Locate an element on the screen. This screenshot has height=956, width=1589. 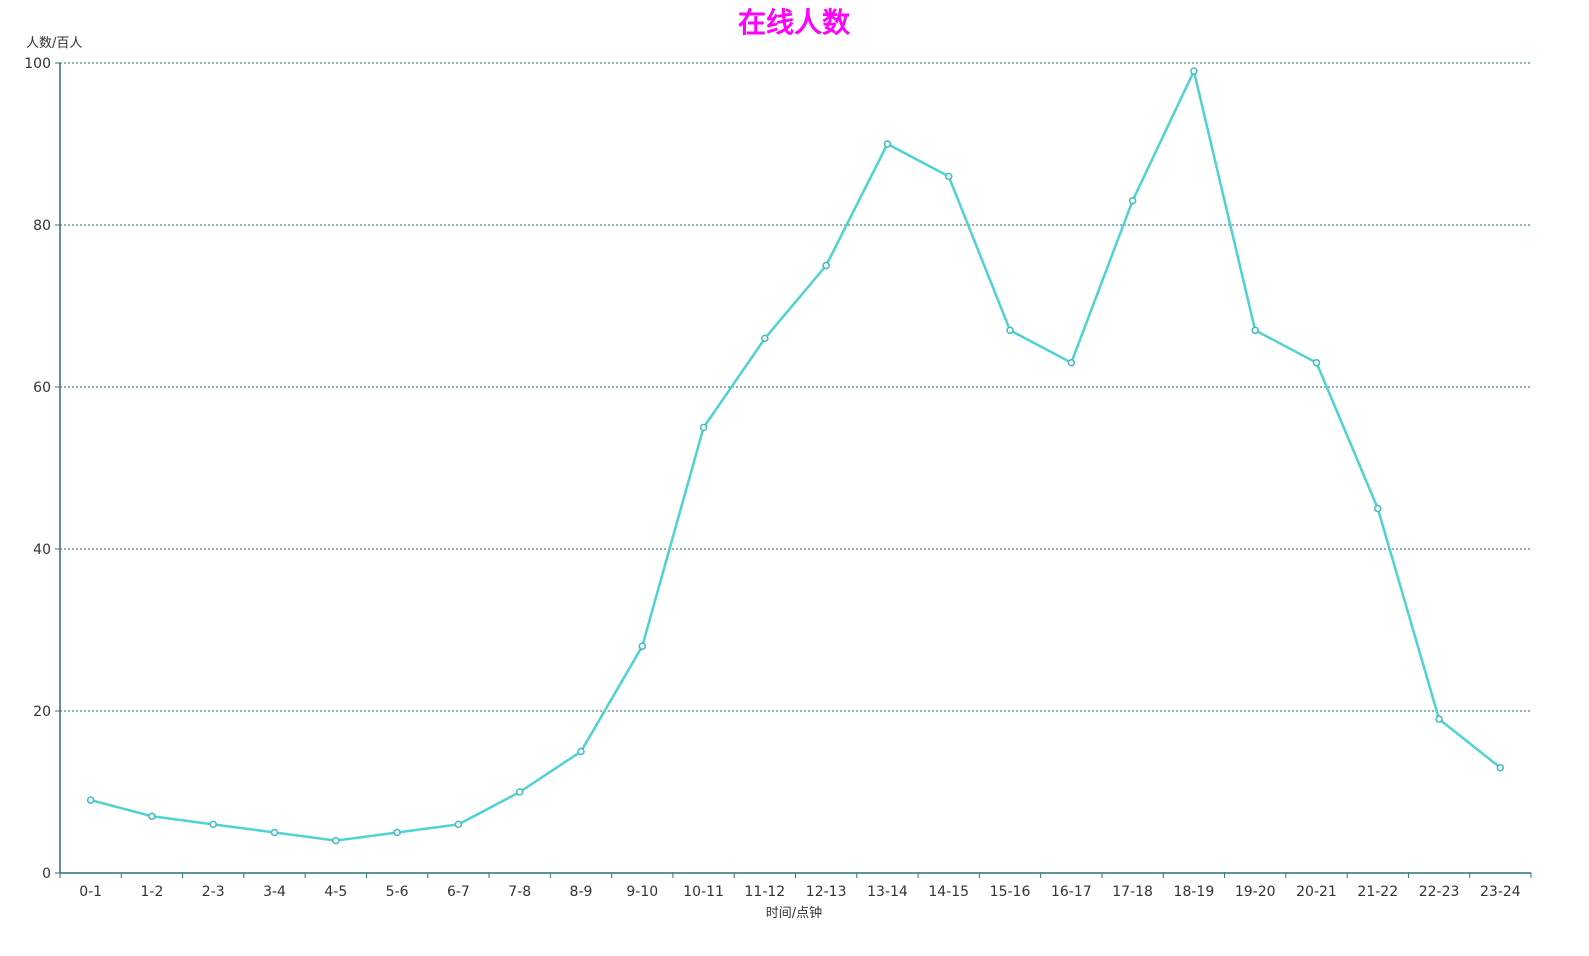
y-tick-label: 100 is located at coordinates (37, 64).